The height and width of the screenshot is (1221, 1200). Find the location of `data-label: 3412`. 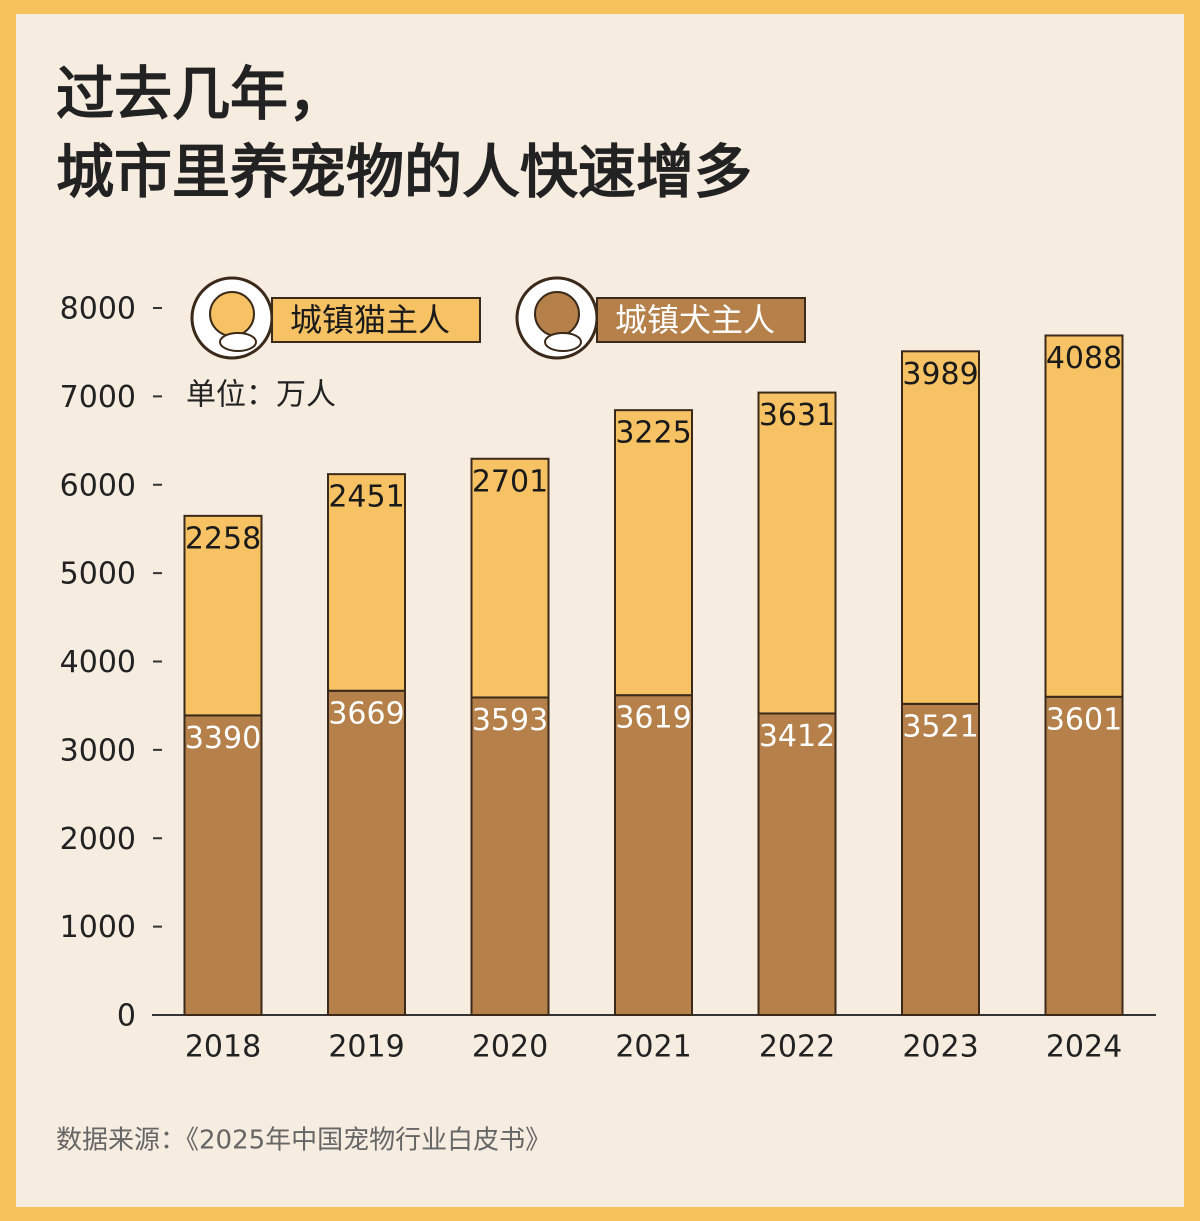

data-label: 3412 is located at coordinates (797, 736).